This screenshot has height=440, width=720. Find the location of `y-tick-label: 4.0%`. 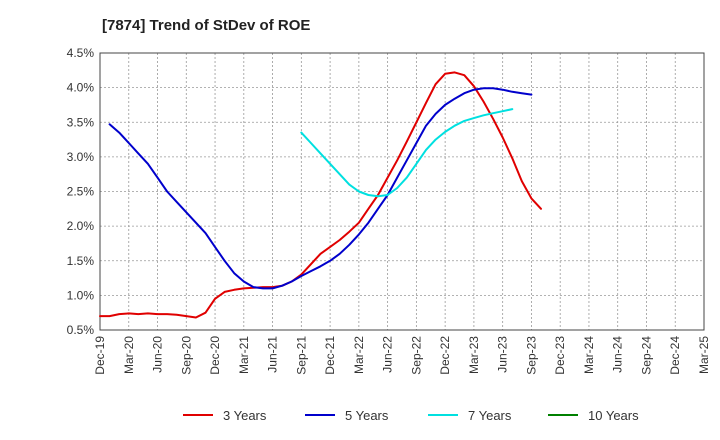

y-tick-label: 4.0% is located at coordinates (81, 88).